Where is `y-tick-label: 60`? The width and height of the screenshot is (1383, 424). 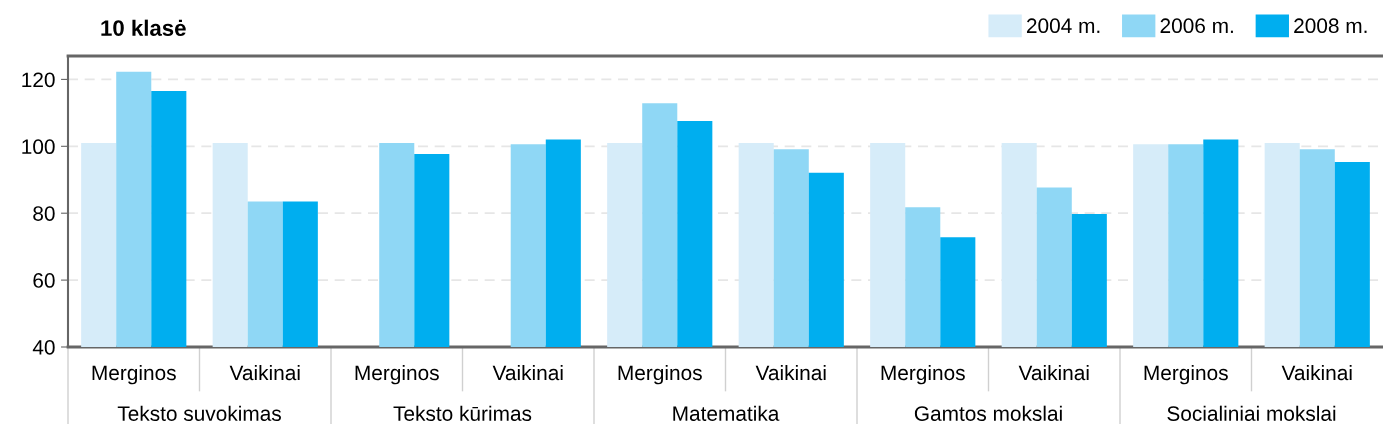 y-tick-label: 60 is located at coordinates (44, 280).